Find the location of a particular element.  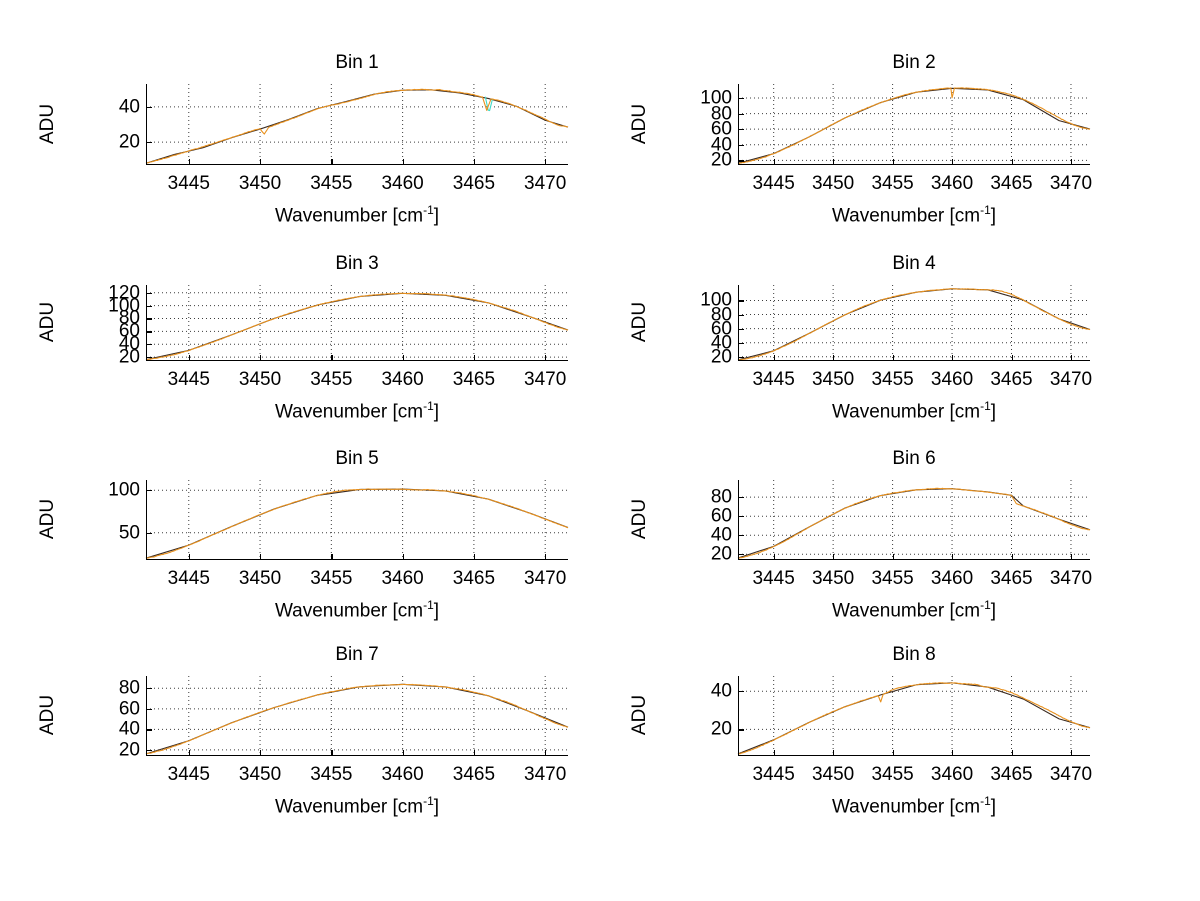

panel-bin-5: Bin 5 is located at coordinates (327, 548).